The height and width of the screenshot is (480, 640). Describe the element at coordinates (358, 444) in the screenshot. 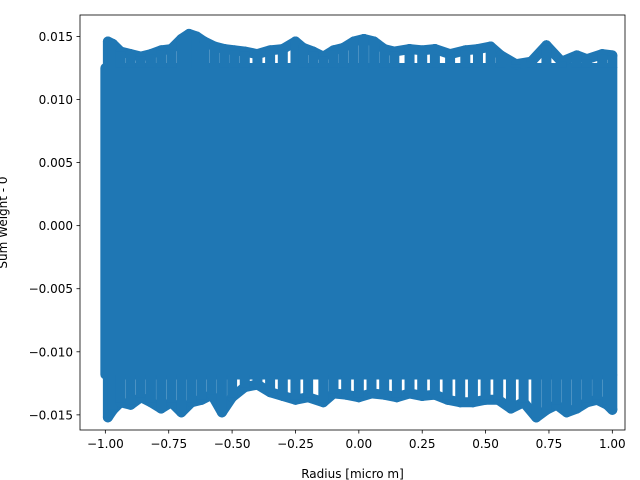

I see `x-tick-label: 0.00` at that location.